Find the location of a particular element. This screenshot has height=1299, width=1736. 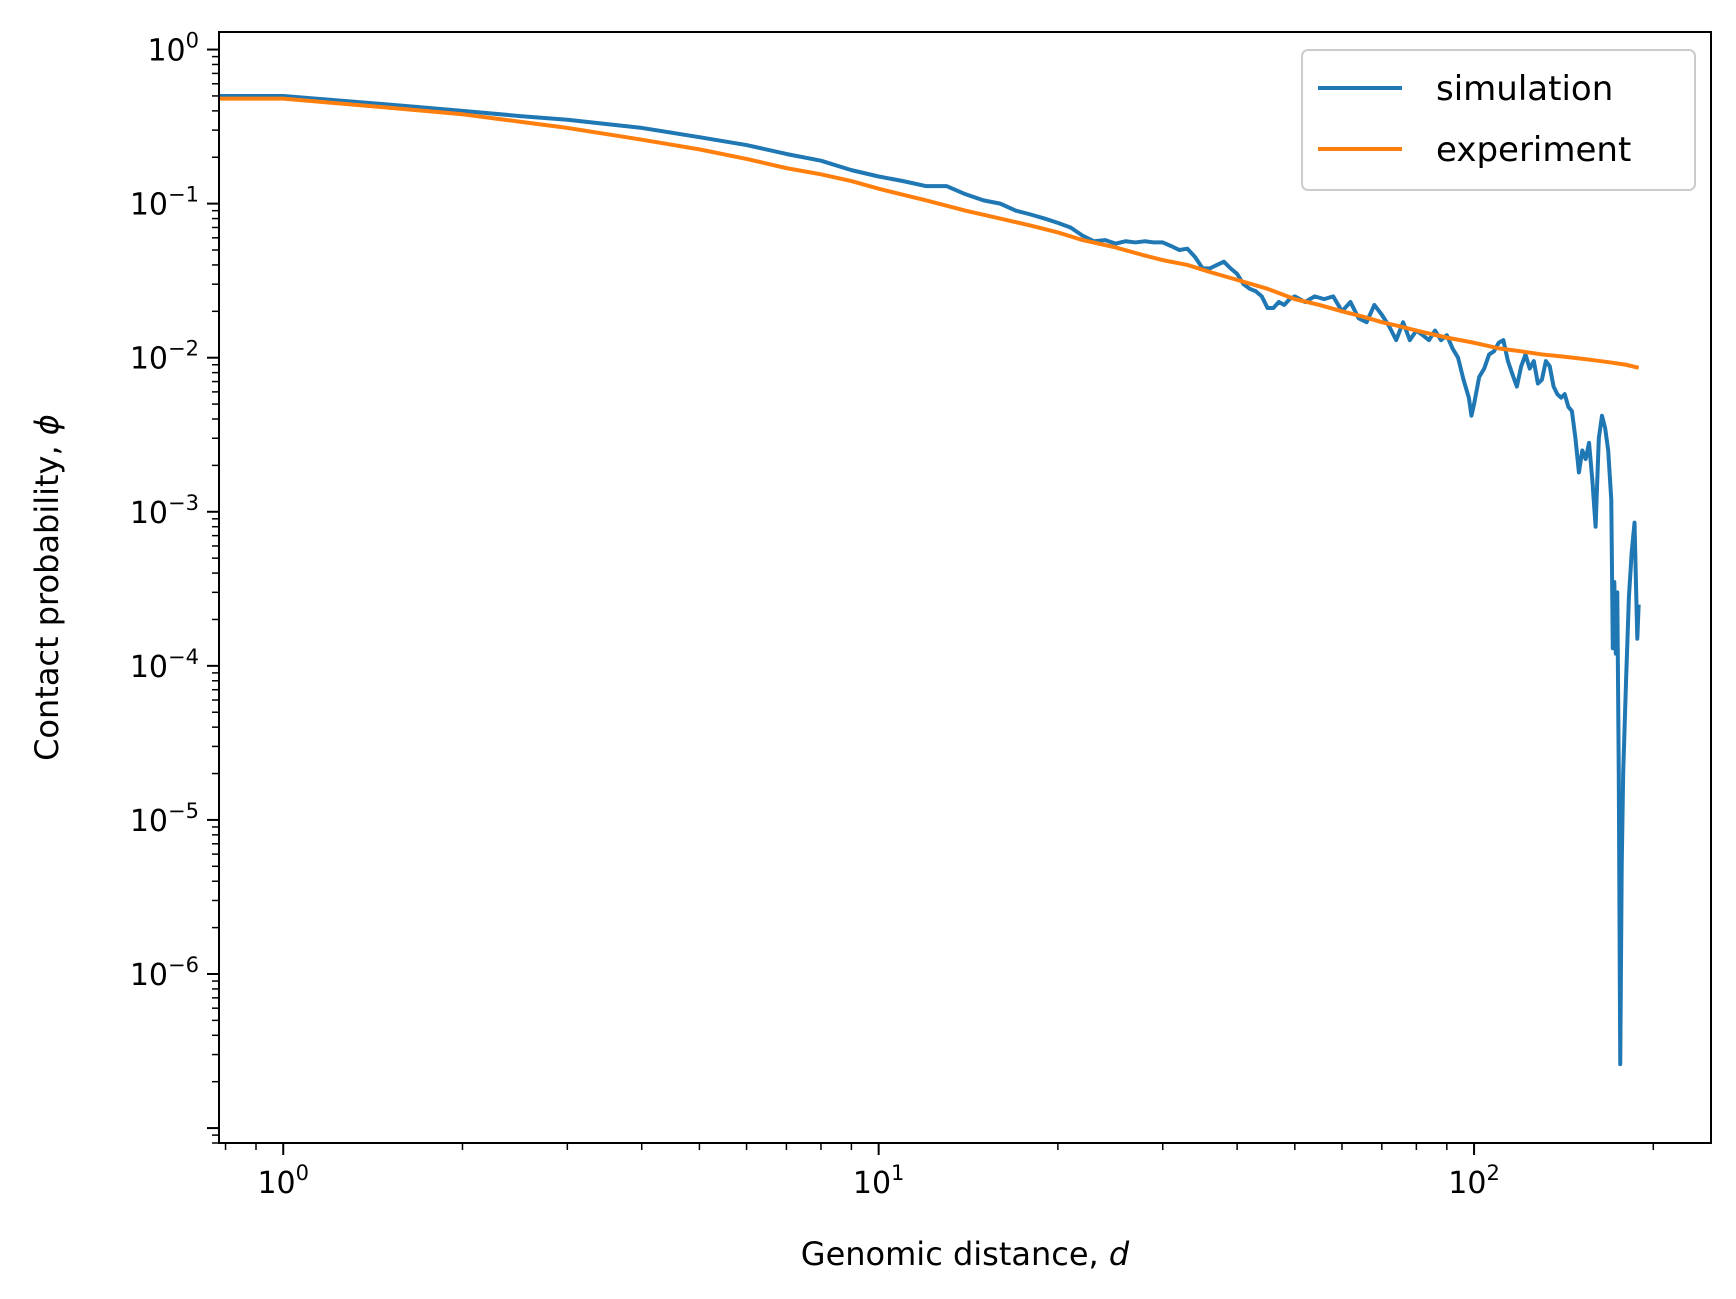

x-axis-ticks: 10⁰ 10¹ 10² is located at coordinates (939, 1172).